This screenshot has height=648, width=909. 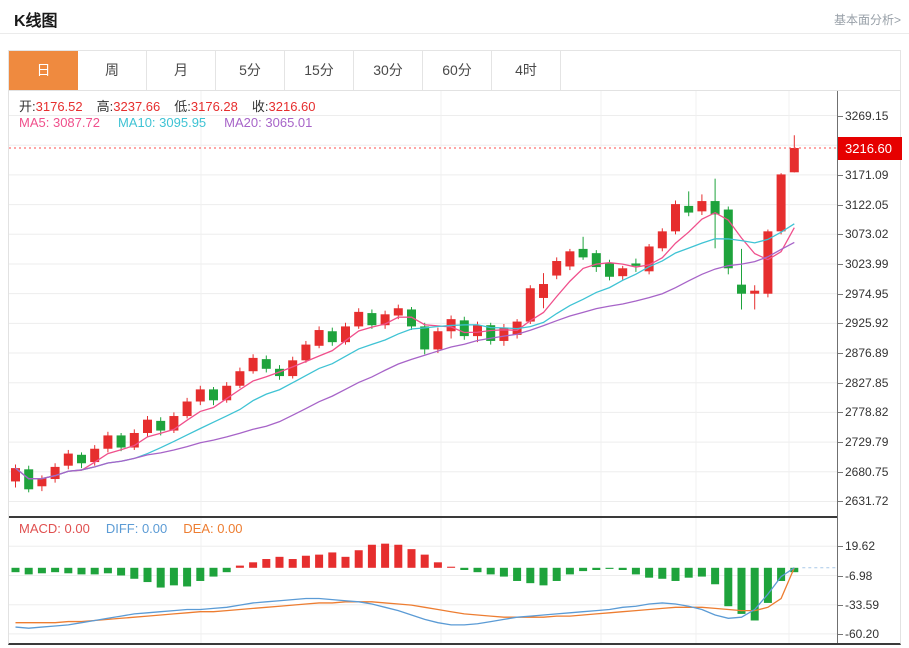 I want to click on fundamental-analysis-link: 基本面分析>, so click(x=867, y=20).